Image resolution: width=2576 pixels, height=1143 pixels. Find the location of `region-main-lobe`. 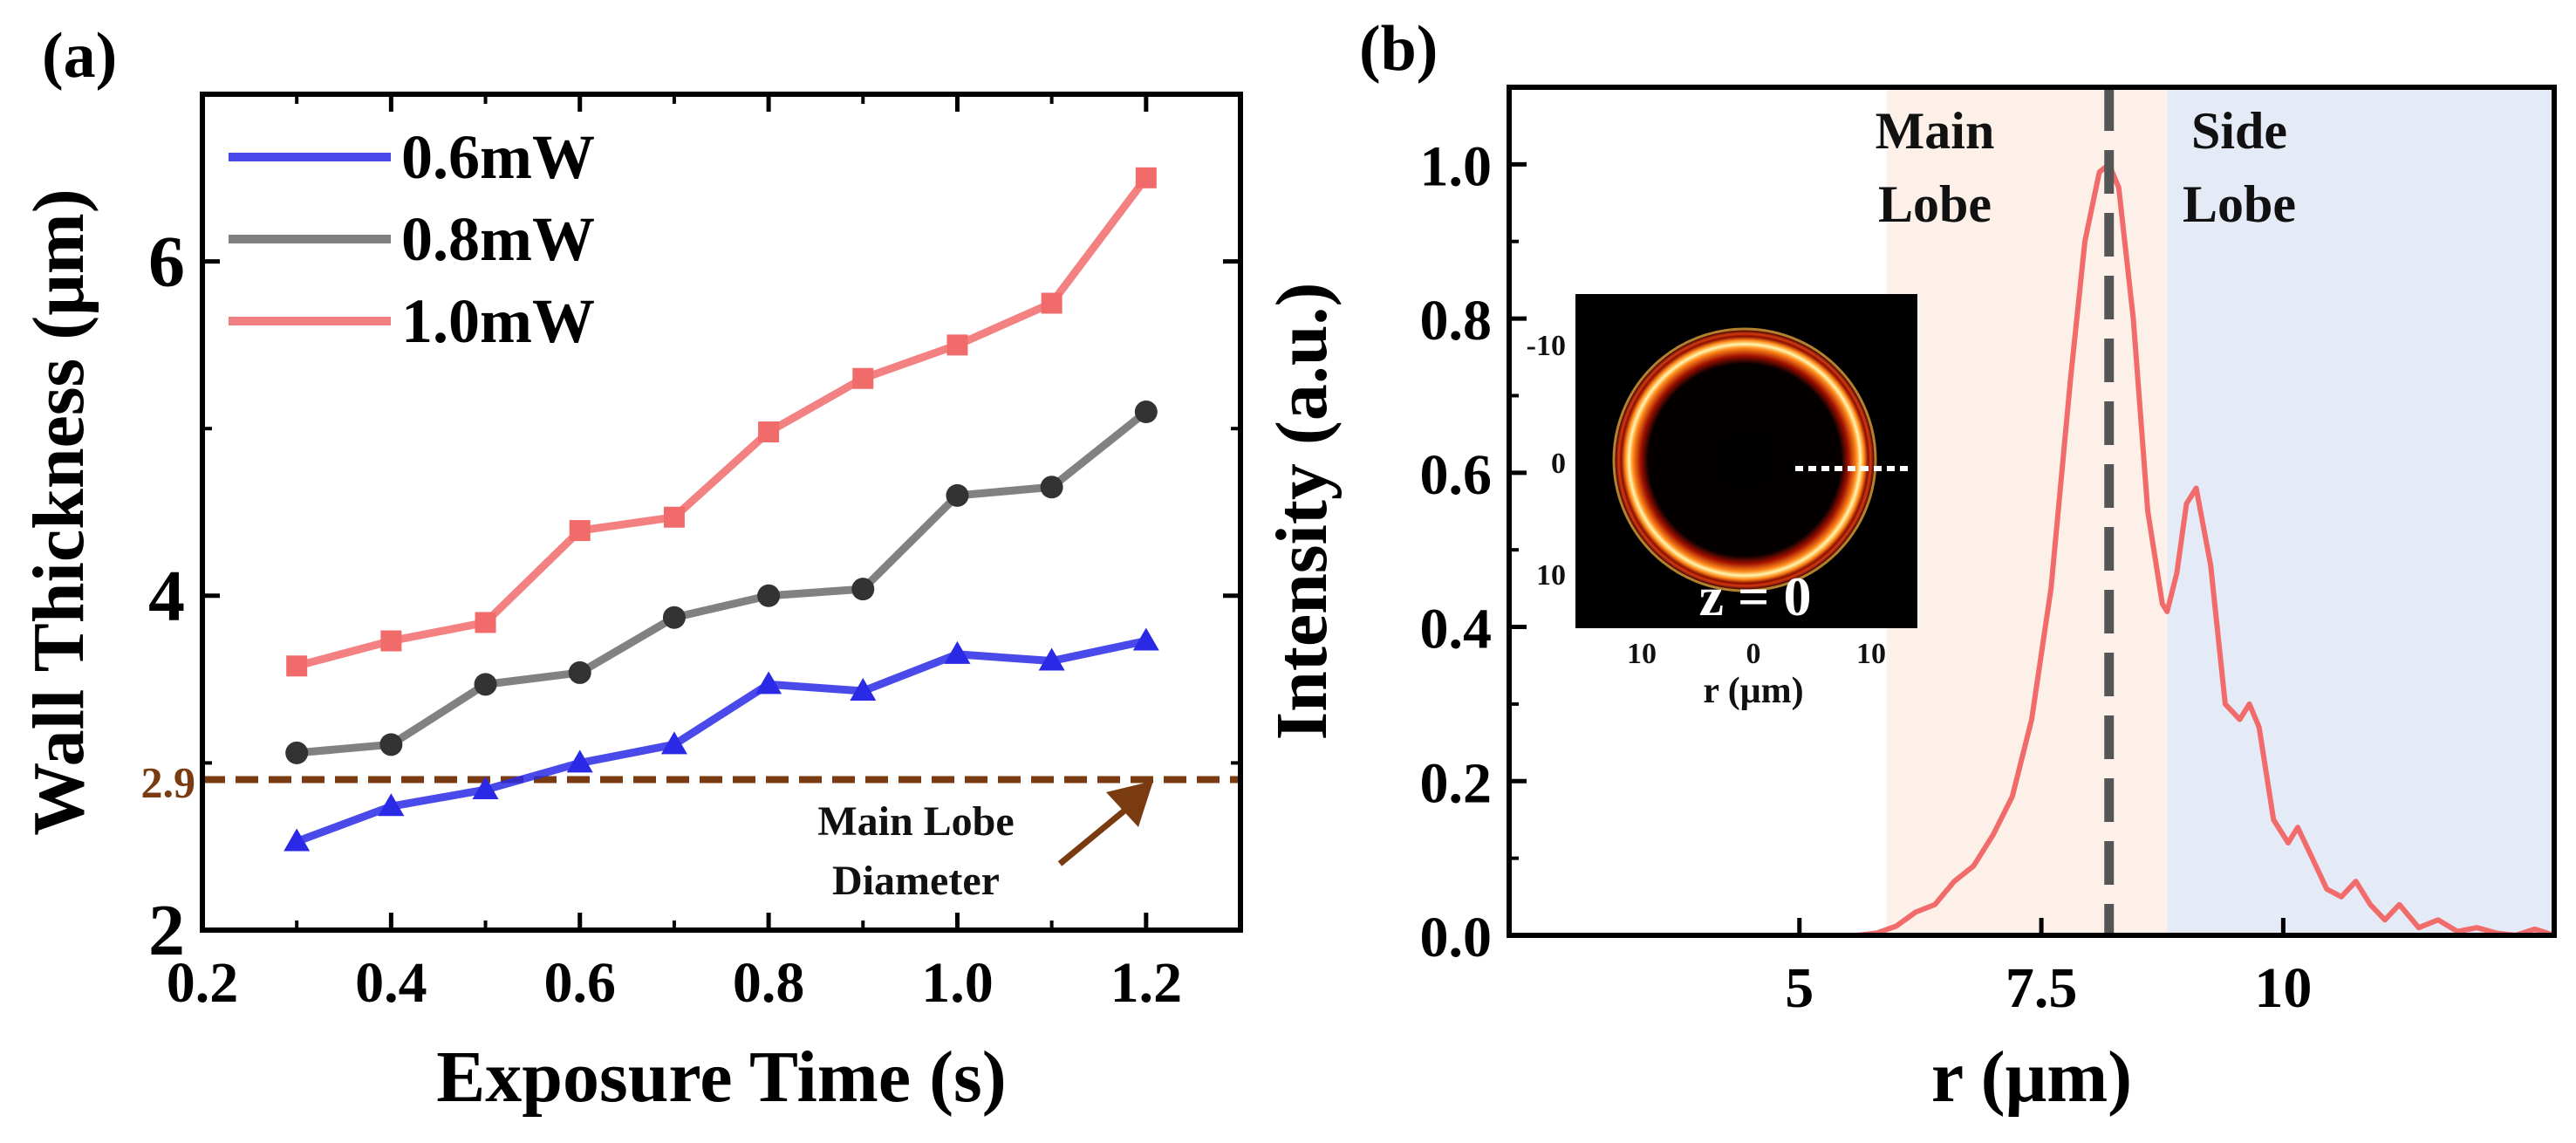

region-main-lobe is located at coordinates (2027, 511).